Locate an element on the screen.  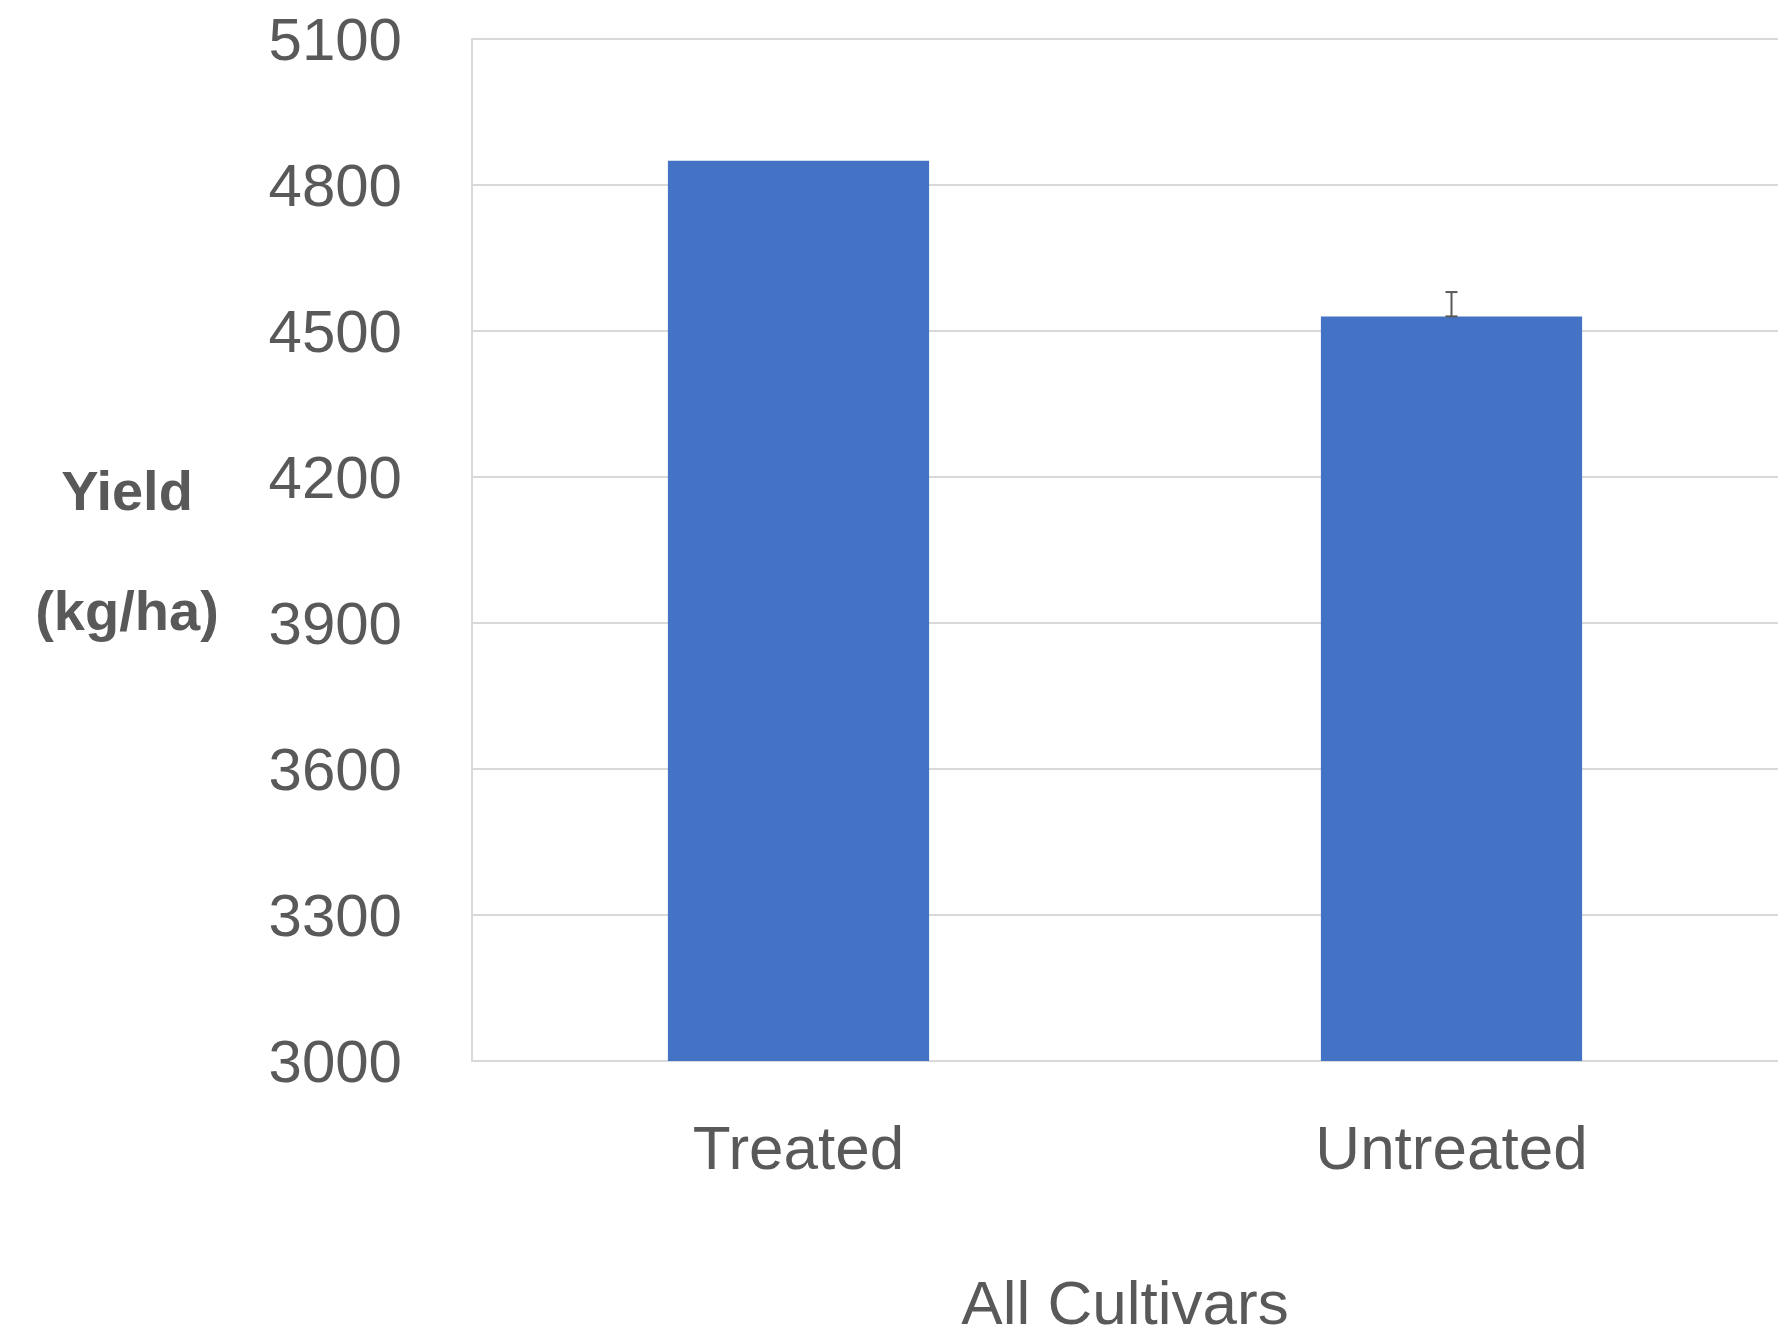
y-tick-label: 4500 is located at coordinates (335, 331).